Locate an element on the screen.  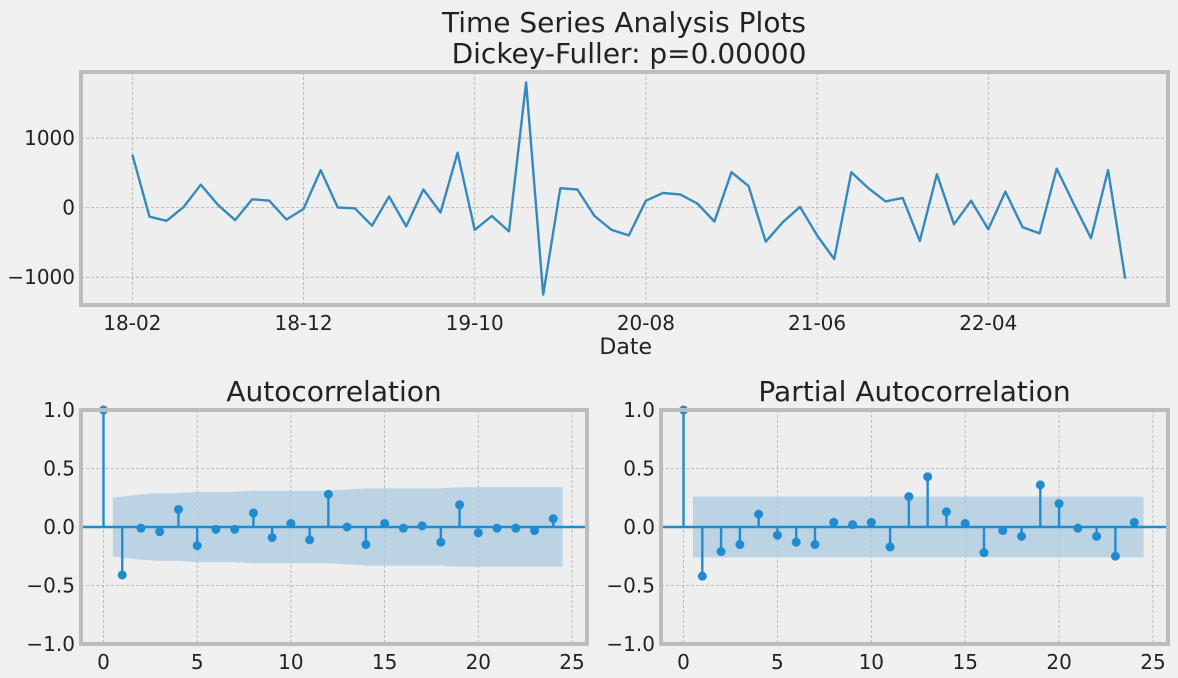
x-tick-label: 10 is located at coordinates (290, 662).